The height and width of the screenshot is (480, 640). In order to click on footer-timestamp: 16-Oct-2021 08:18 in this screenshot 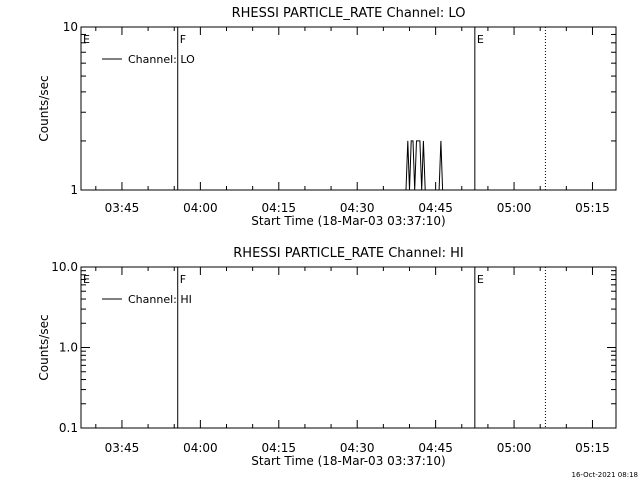, I will do `click(605, 475)`.